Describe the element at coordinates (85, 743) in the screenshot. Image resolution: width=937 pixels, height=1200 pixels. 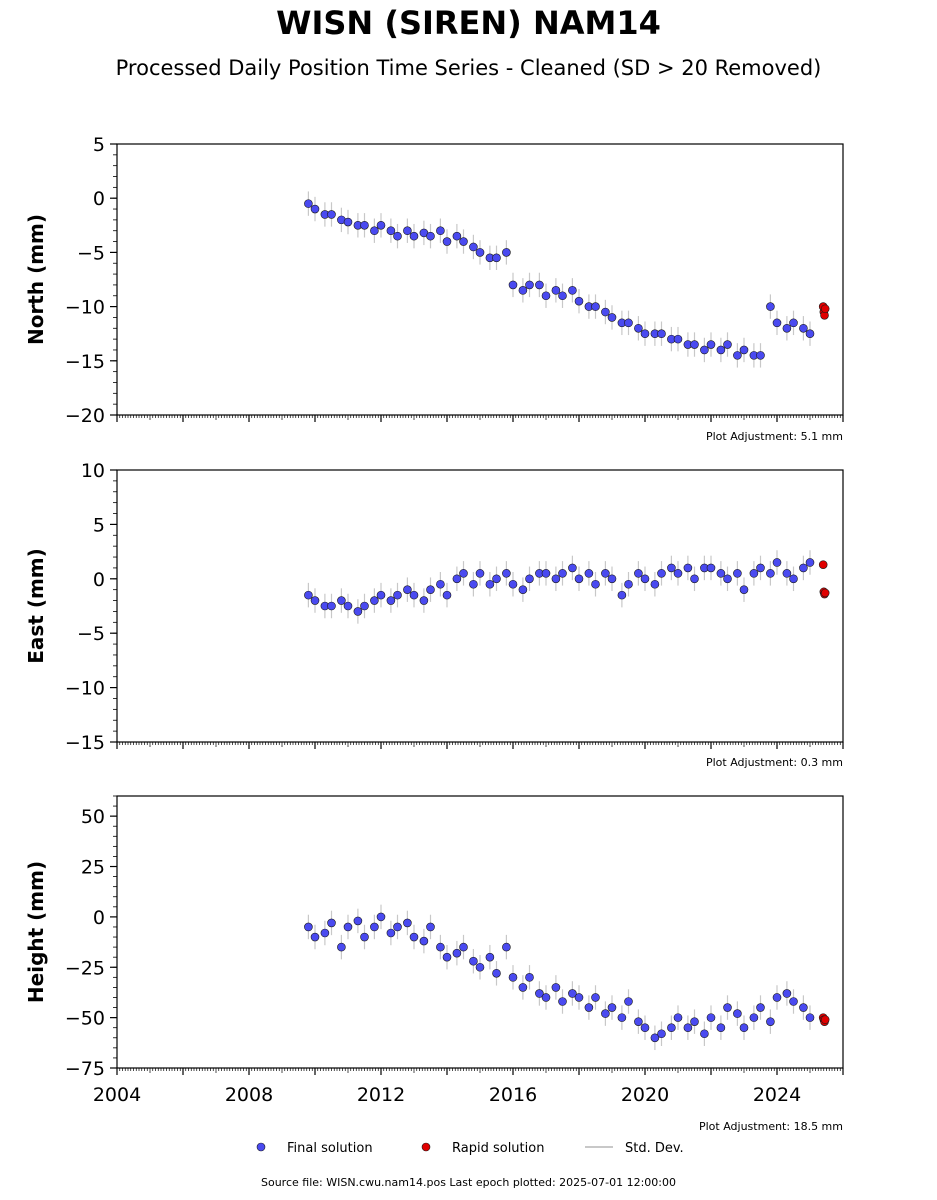
I see `east-ytick-label: −15` at that location.